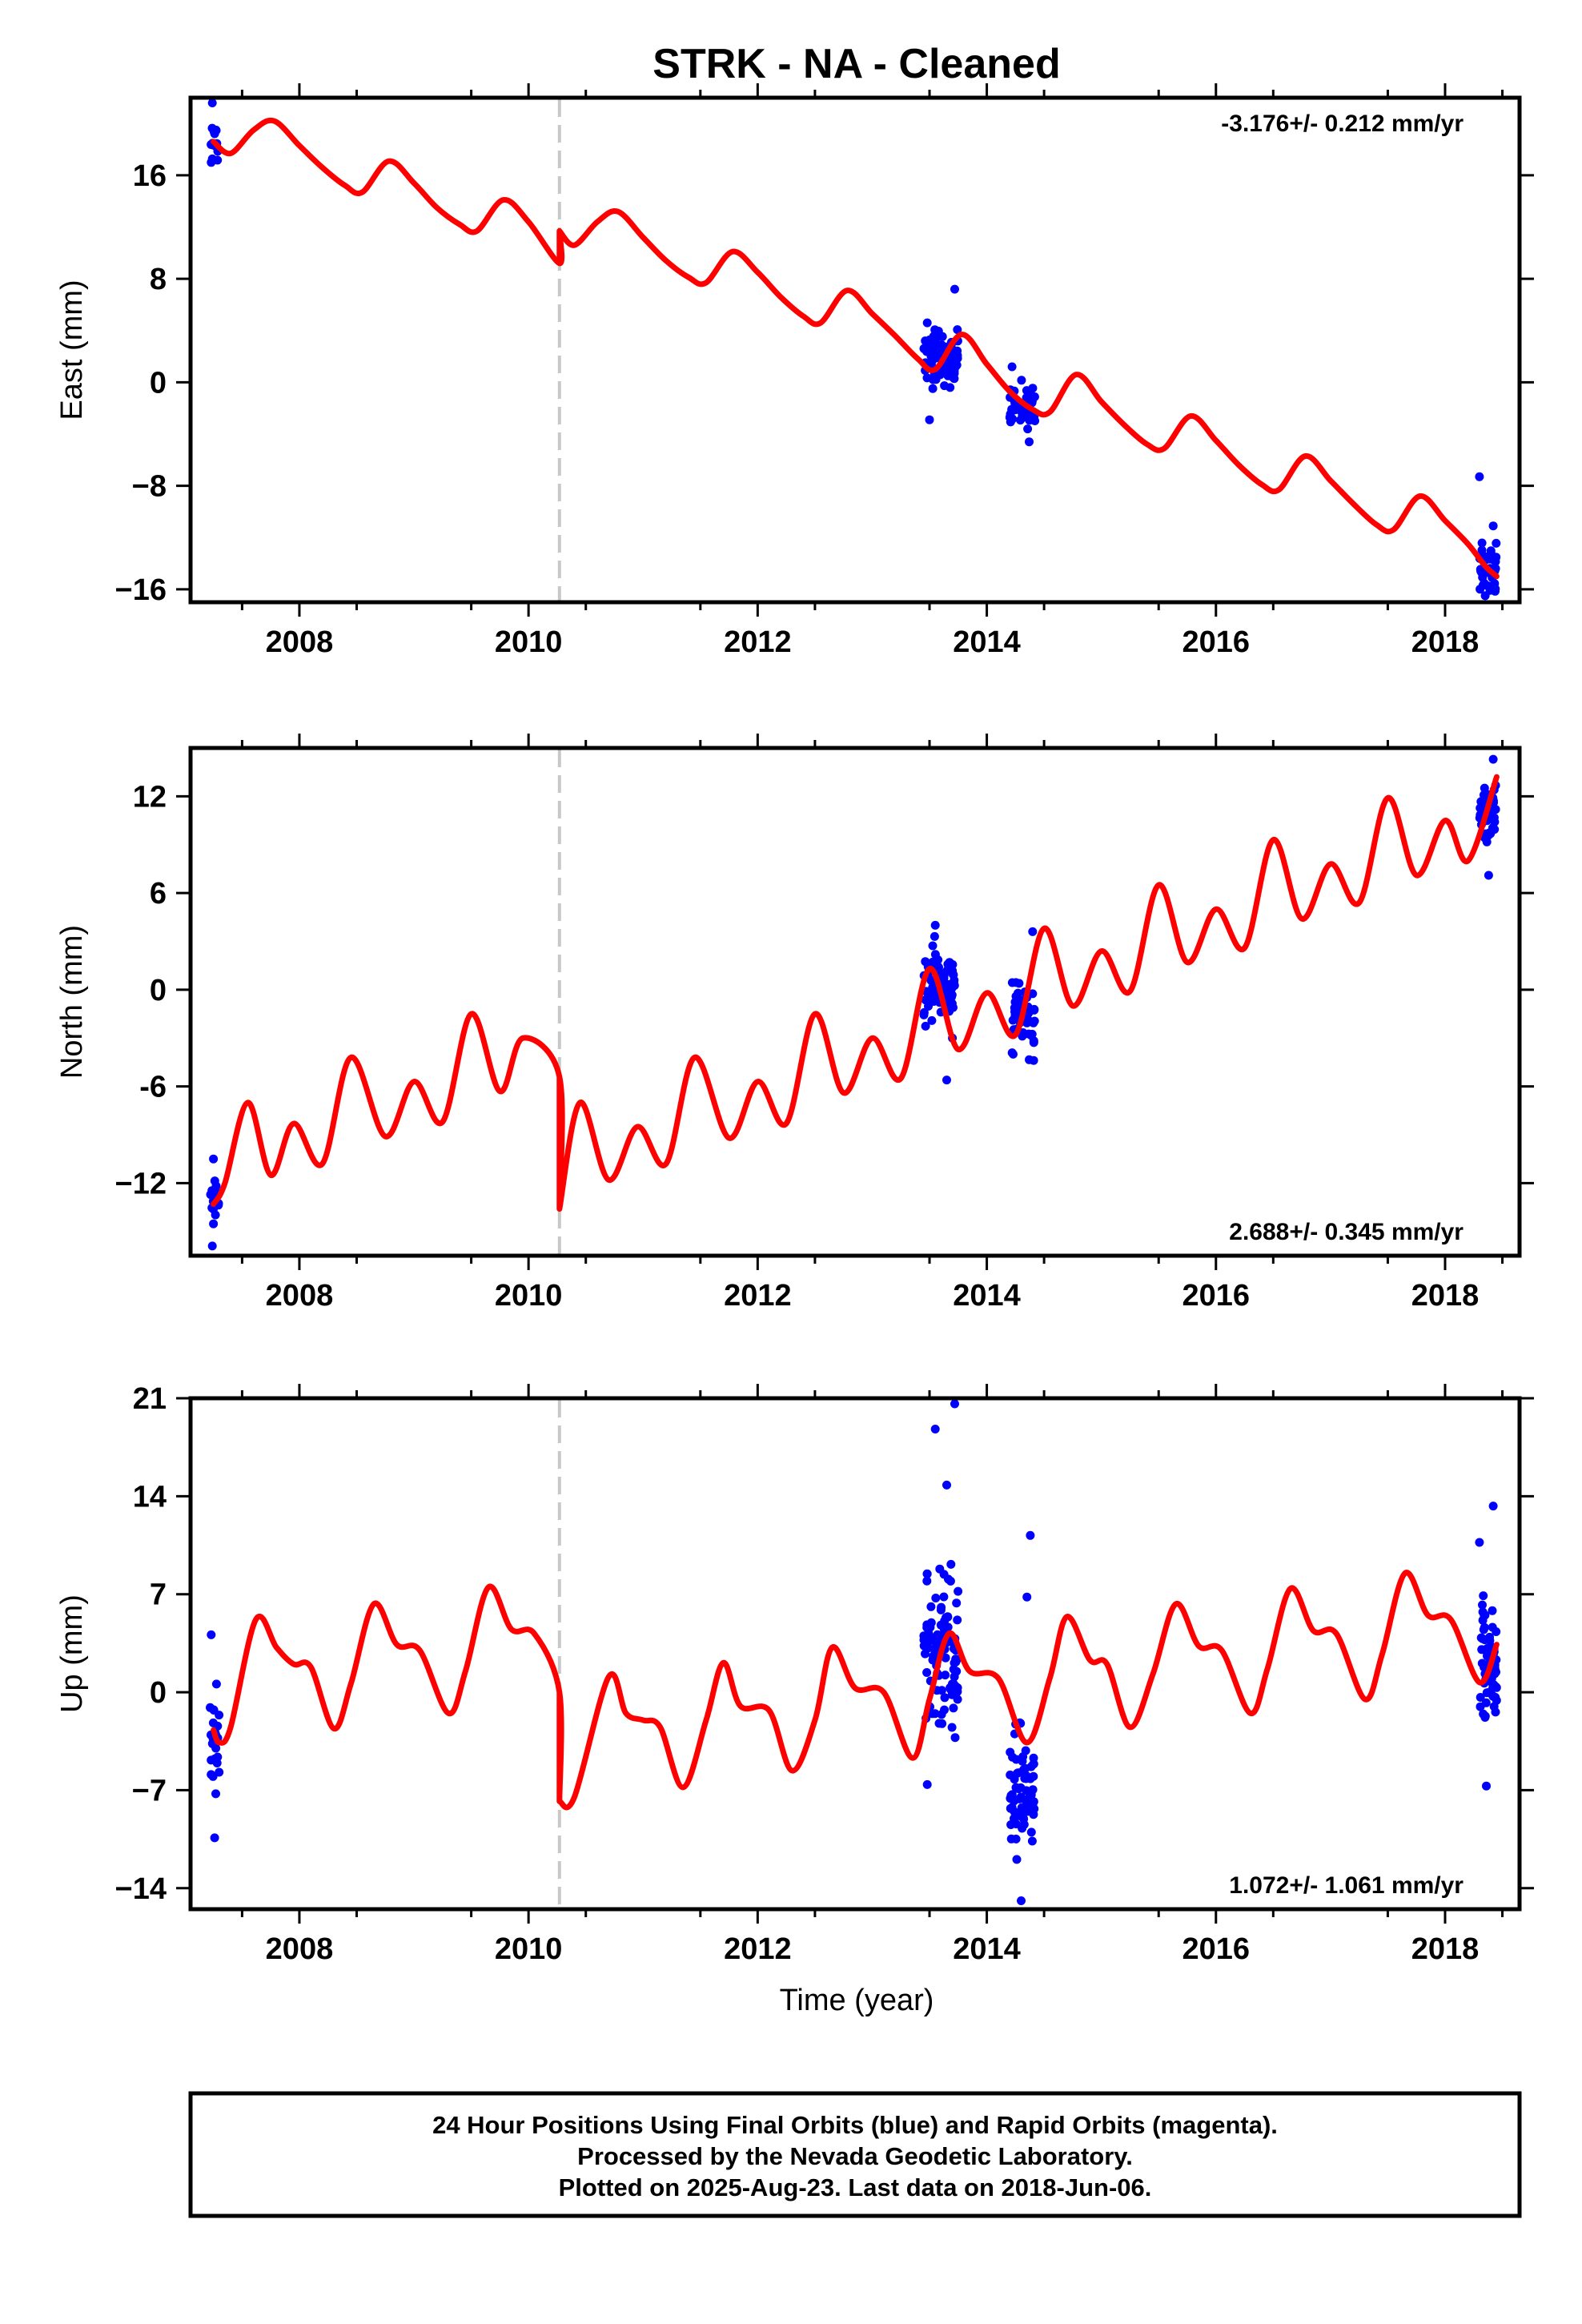  What do you see at coordinates (758, 1949) in the screenshot?
I see `up-x-tick-label: 2012` at bounding box center [758, 1949].